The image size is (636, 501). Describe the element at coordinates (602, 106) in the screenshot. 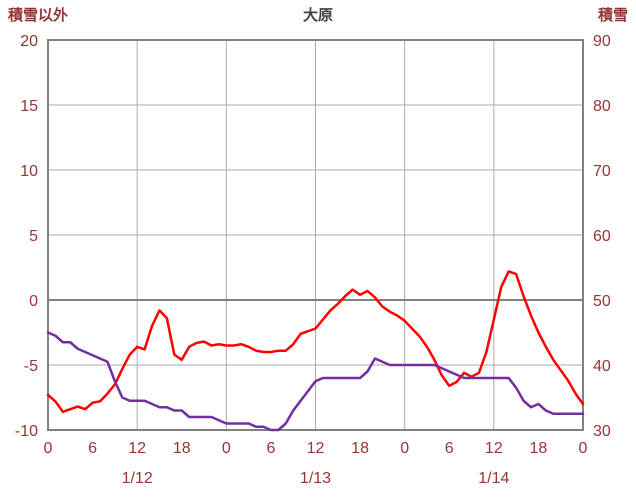

I see `right-axis-tick-label: 80` at that location.